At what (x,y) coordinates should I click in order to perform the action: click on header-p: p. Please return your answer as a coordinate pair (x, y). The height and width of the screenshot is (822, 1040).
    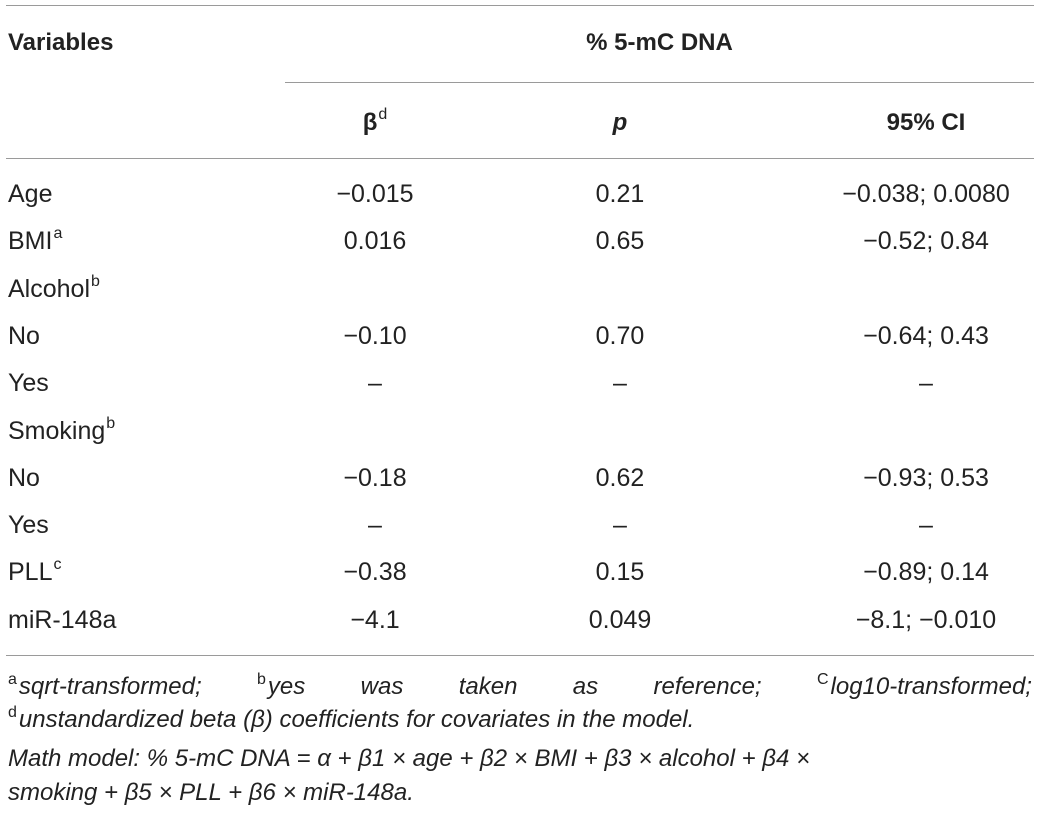
    Looking at the image, I should click on (620, 122).